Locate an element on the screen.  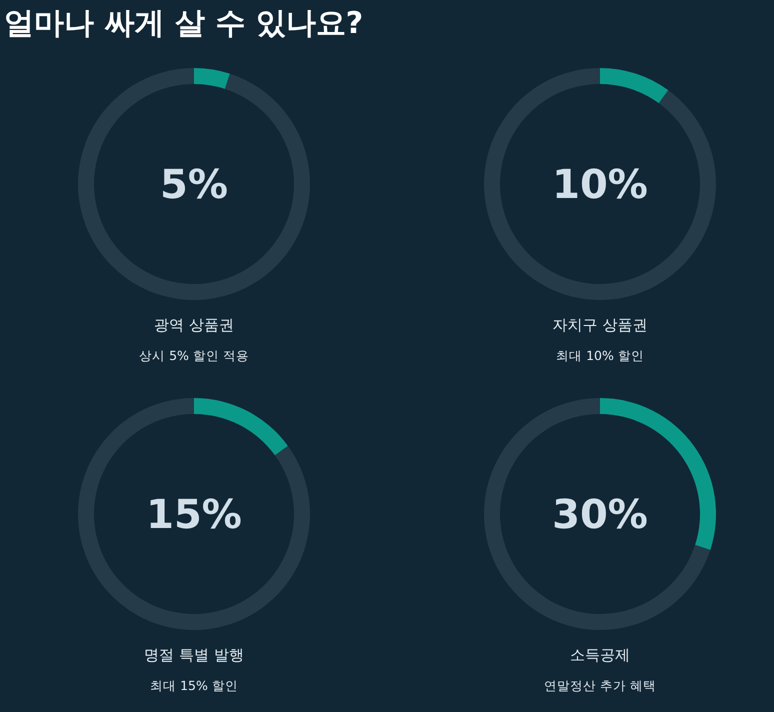
text: 명절 특별 발행 is located at coordinates (194, 655).